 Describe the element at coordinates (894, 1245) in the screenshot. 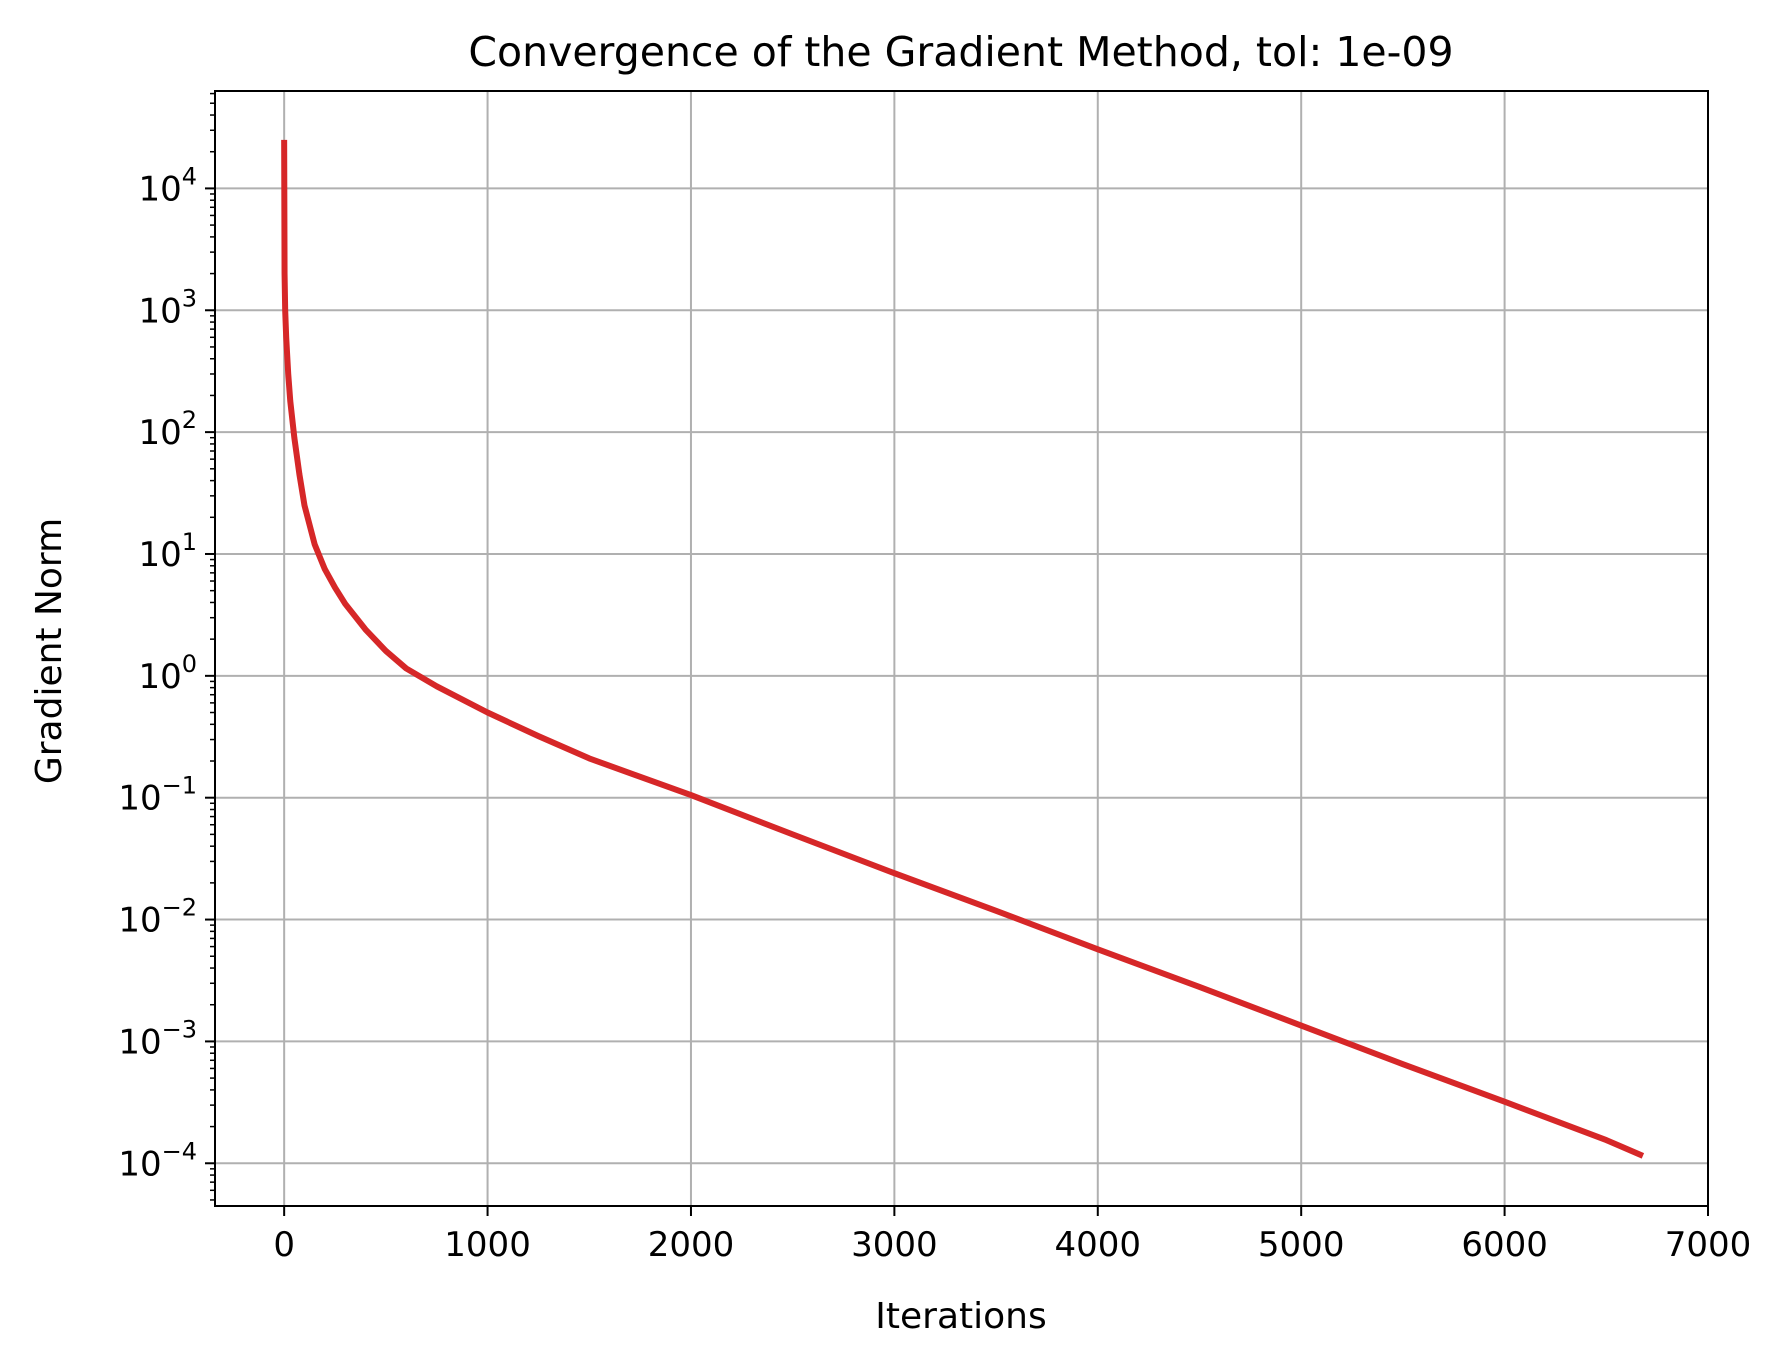

I see `x-tick-label: 3000` at that location.